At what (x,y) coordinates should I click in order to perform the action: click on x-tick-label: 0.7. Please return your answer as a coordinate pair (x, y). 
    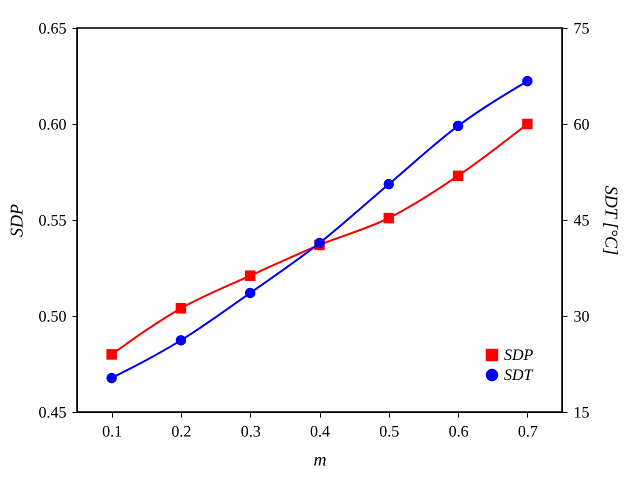
    Looking at the image, I should click on (528, 432).